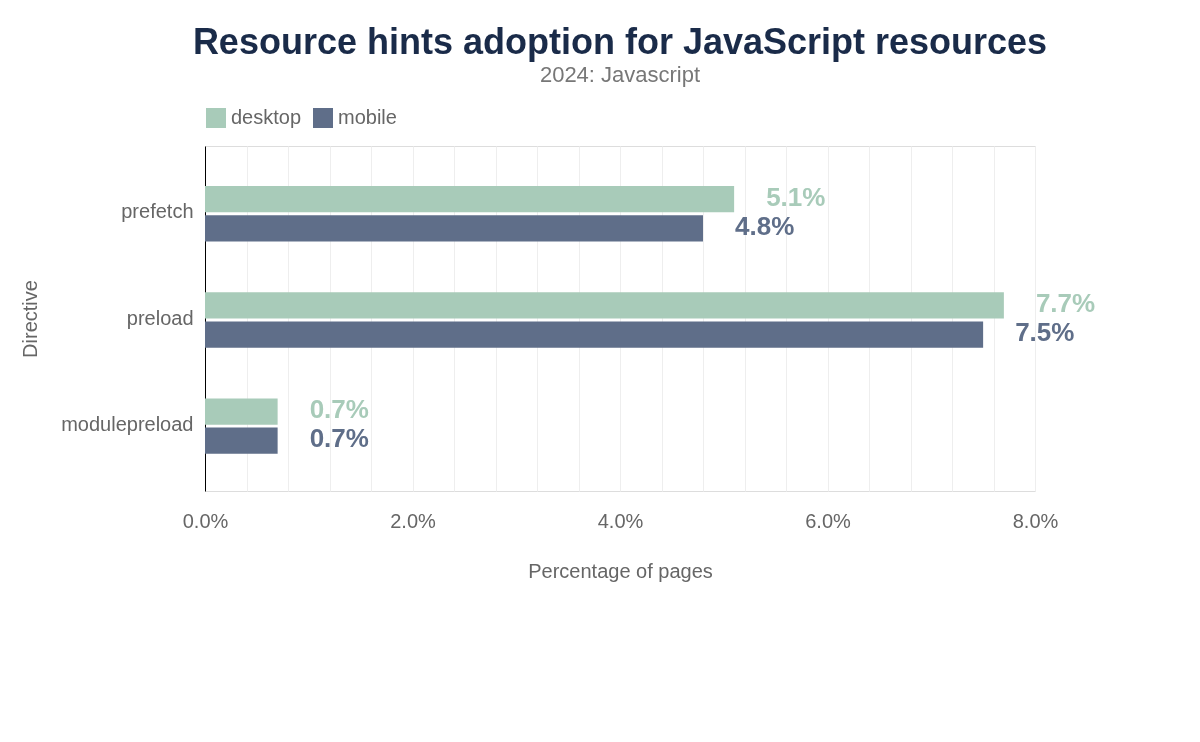 Image resolution: width=1200 pixels, height=742 pixels. Describe the element at coordinates (205, 520) in the screenshot. I see `x-tick-label: 0.0%` at that location.